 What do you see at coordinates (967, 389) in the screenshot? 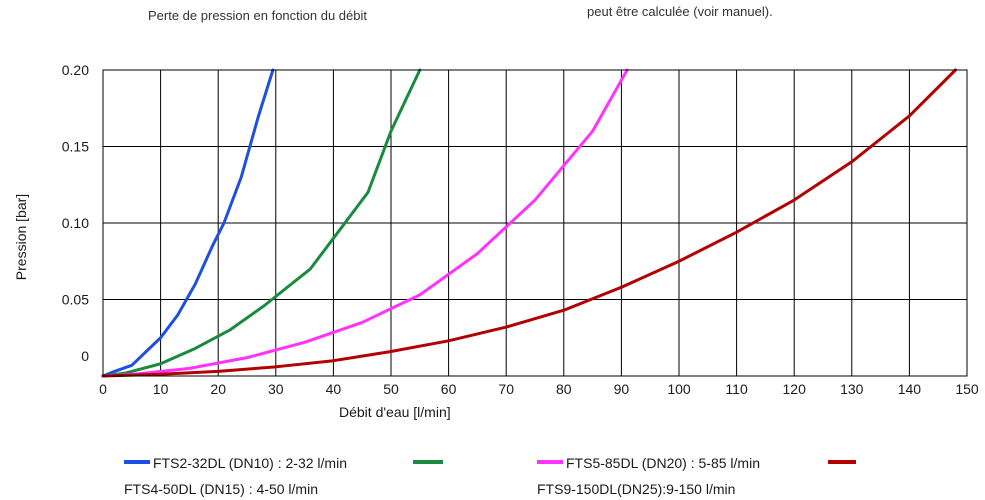
I see `x-tick-label: 150` at bounding box center [967, 389].